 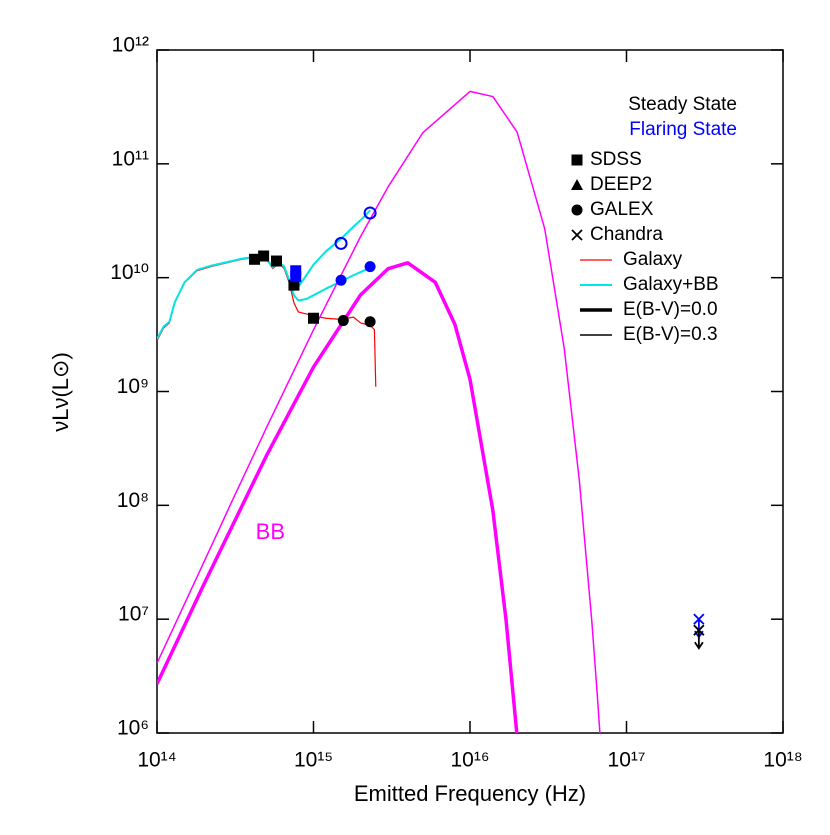 I want to click on y-tick-label: 10⁹, so click(x=133, y=386).